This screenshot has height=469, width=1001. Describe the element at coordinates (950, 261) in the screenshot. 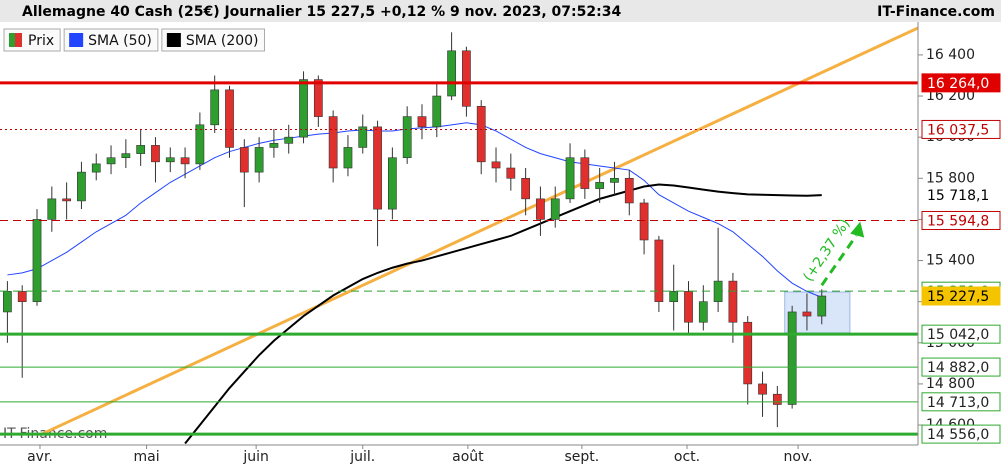

I see `y-tick-label: 15 400` at that location.